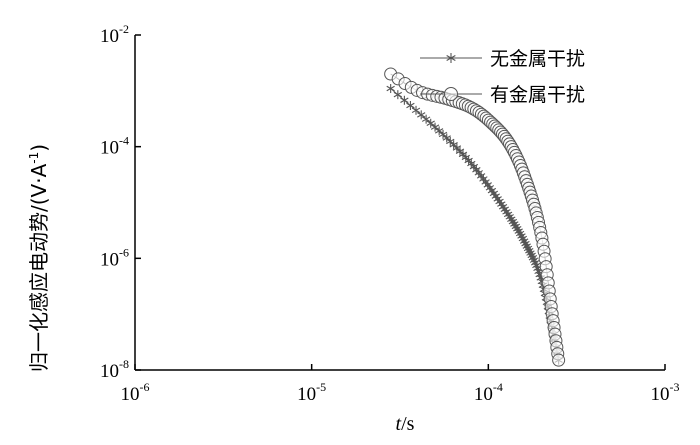  I want to click on legend-item: 有金属干扰, so click(502, 95).